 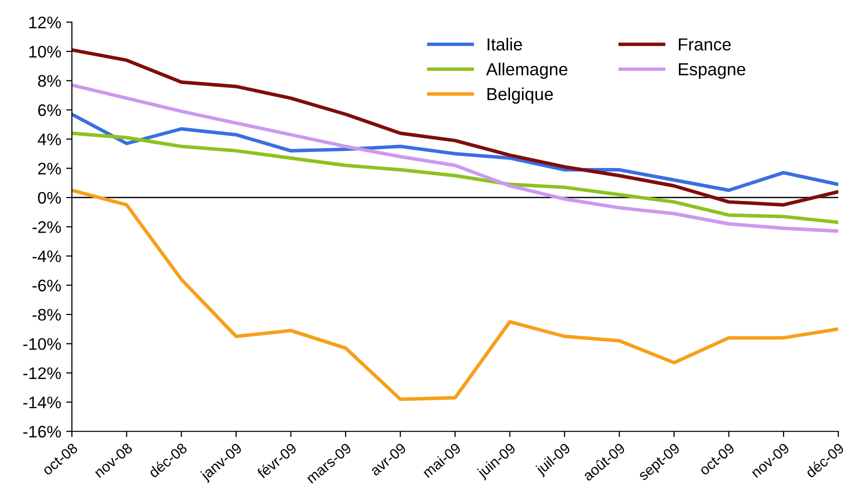 I want to click on legend-label: Belgique, so click(x=520, y=96).